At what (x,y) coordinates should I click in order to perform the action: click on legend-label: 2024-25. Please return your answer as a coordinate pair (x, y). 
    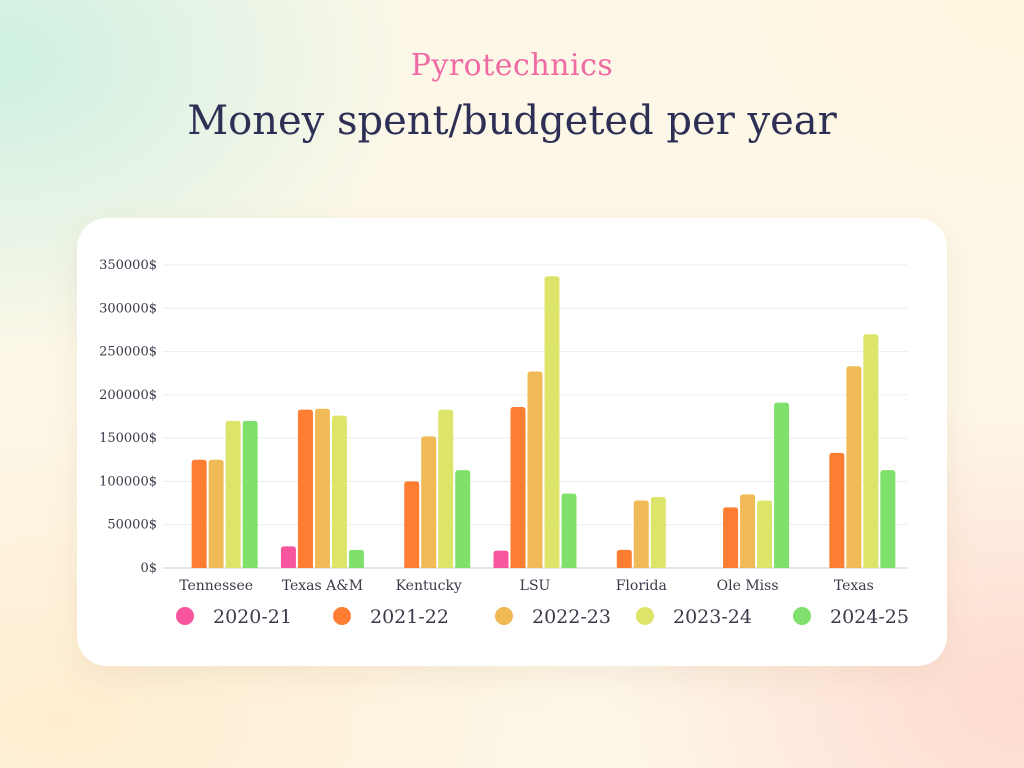
    Looking at the image, I should click on (869, 617).